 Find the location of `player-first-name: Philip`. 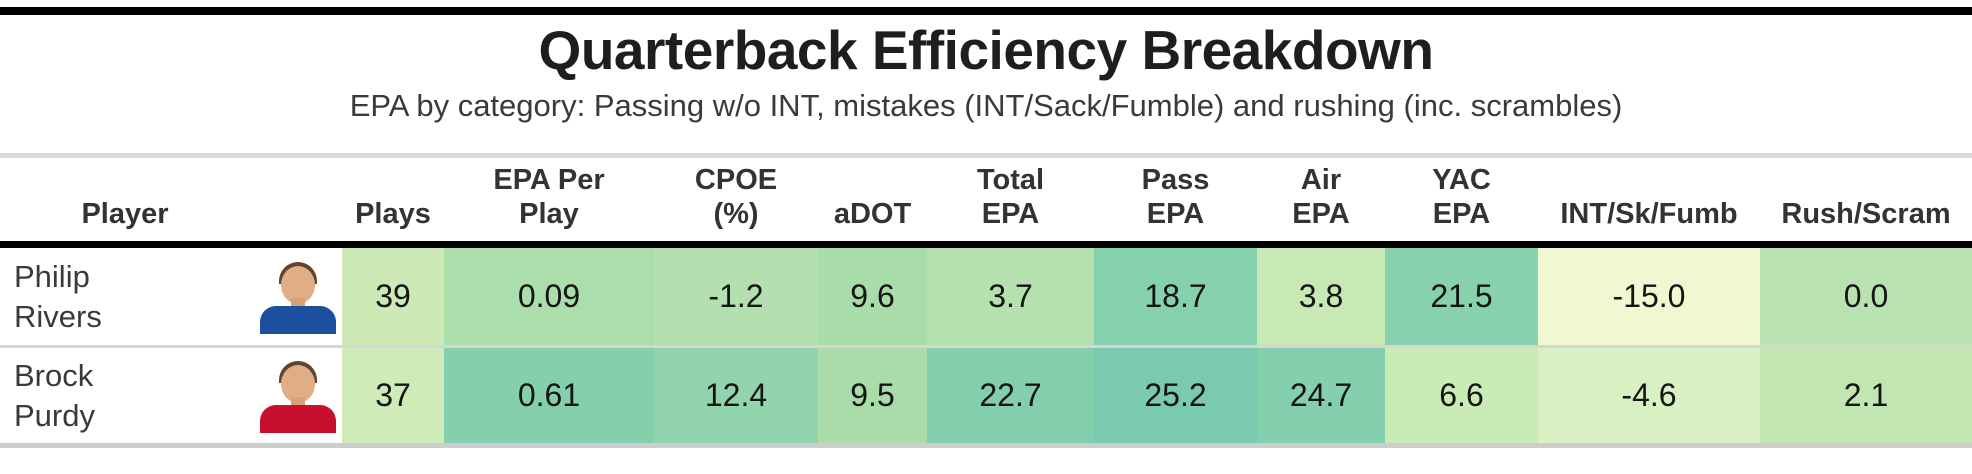

player-first-name: Philip is located at coordinates (52, 276).